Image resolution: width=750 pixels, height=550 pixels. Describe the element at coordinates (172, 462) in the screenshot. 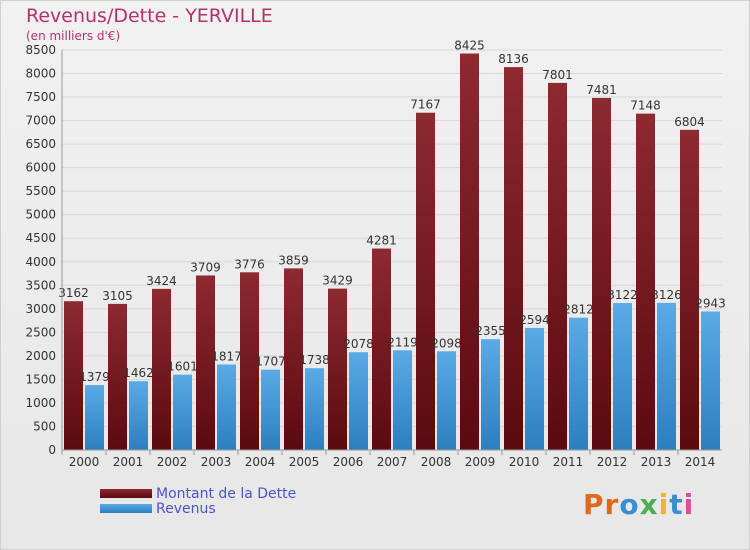

I see `x-tick-label: 2002` at that location.